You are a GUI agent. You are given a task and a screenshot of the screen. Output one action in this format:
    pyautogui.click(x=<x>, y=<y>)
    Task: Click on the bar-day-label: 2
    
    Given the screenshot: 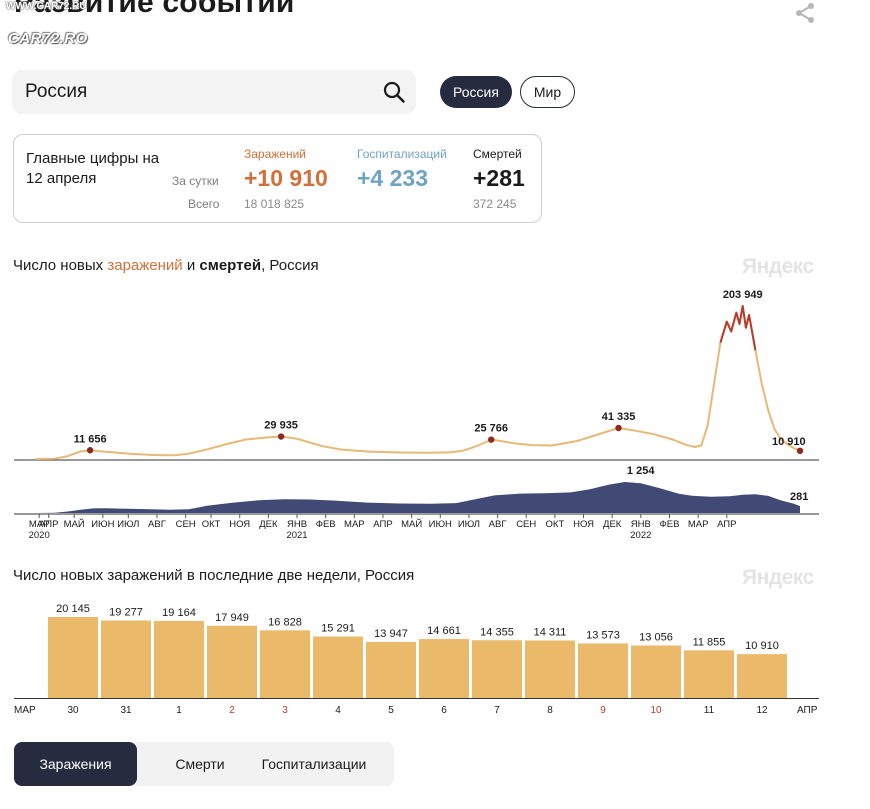 What is the action you would take?
    pyautogui.click(x=232, y=710)
    